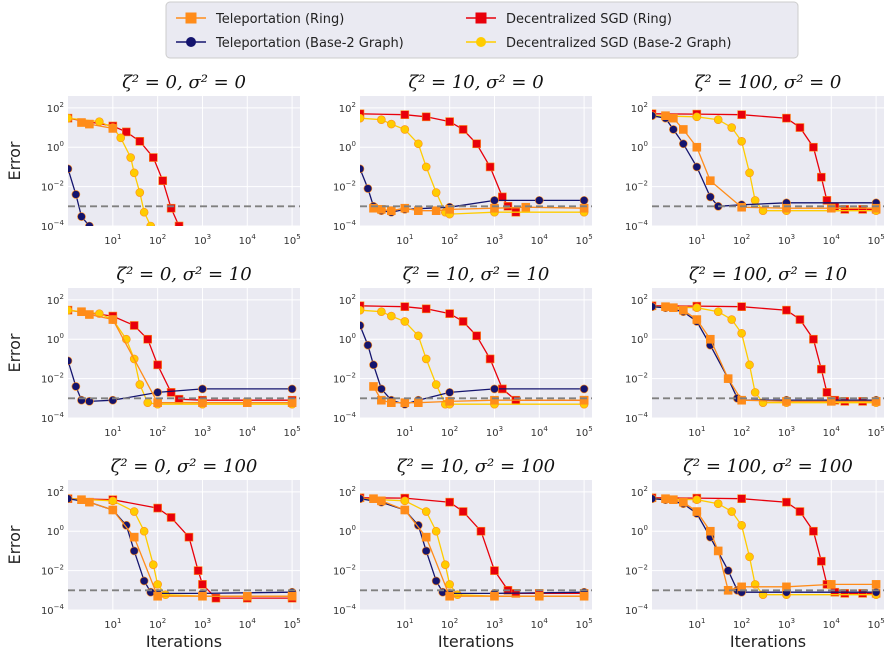 The width and height of the screenshot is (891, 652). What do you see at coordinates (184, 353) in the screenshot?
I see `plot-area` at bounding box center [184, 353].